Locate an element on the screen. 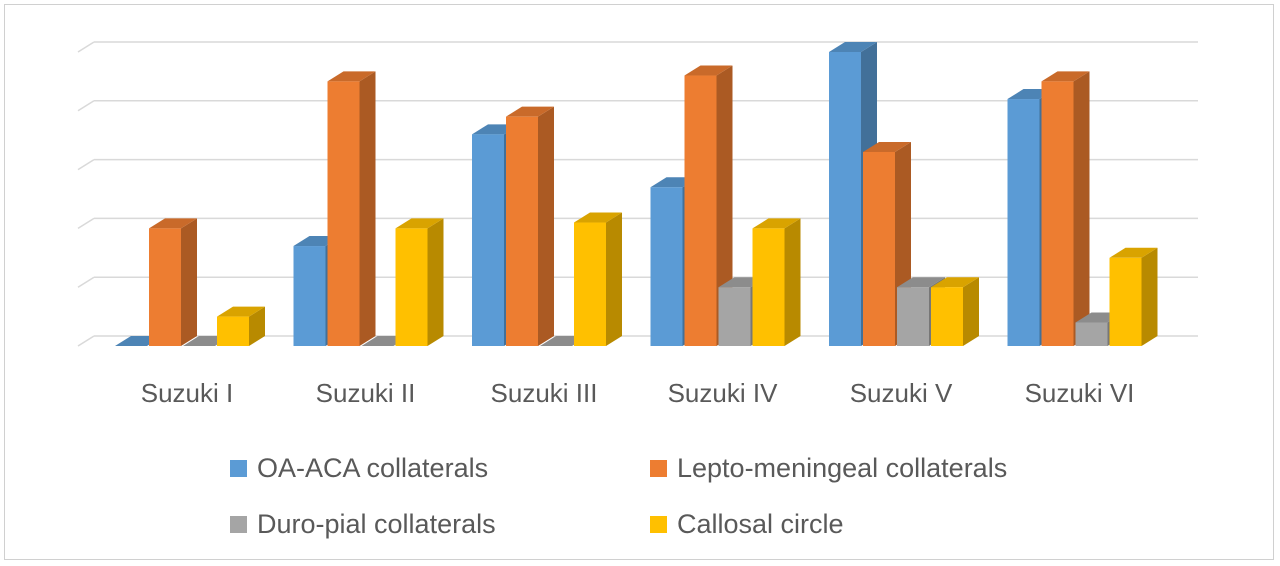  category-label: Suzuki III is located at coordinates (544, 393).